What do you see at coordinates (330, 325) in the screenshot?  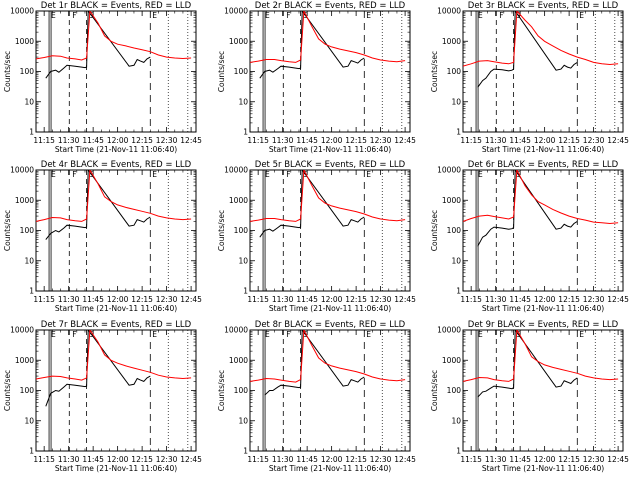 I see `panel-title: Det 8r BLACK = Events, RED = LLD` at bounding box center [330, 325].